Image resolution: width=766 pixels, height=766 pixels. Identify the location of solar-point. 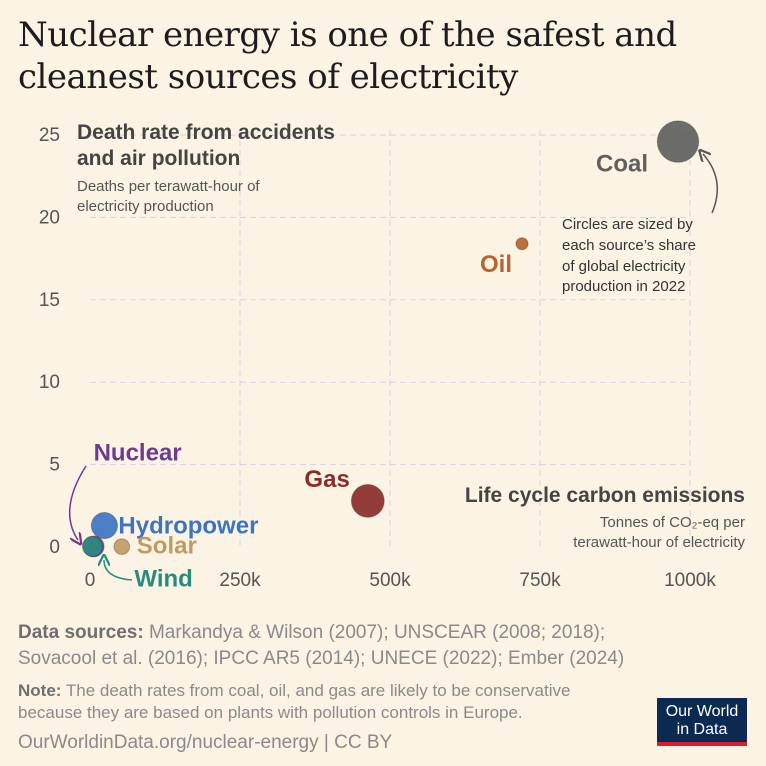
(122, 546).